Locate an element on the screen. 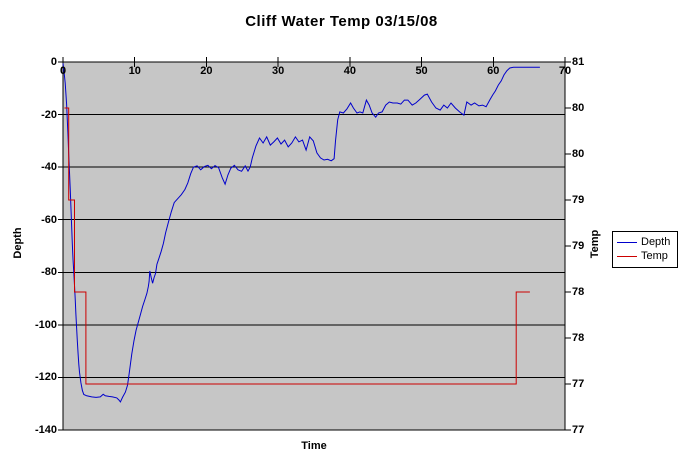 Image resolution: width=683 pixels, height=467 pixels. x-tick-label: 10 is located at coordinates (134, 71).